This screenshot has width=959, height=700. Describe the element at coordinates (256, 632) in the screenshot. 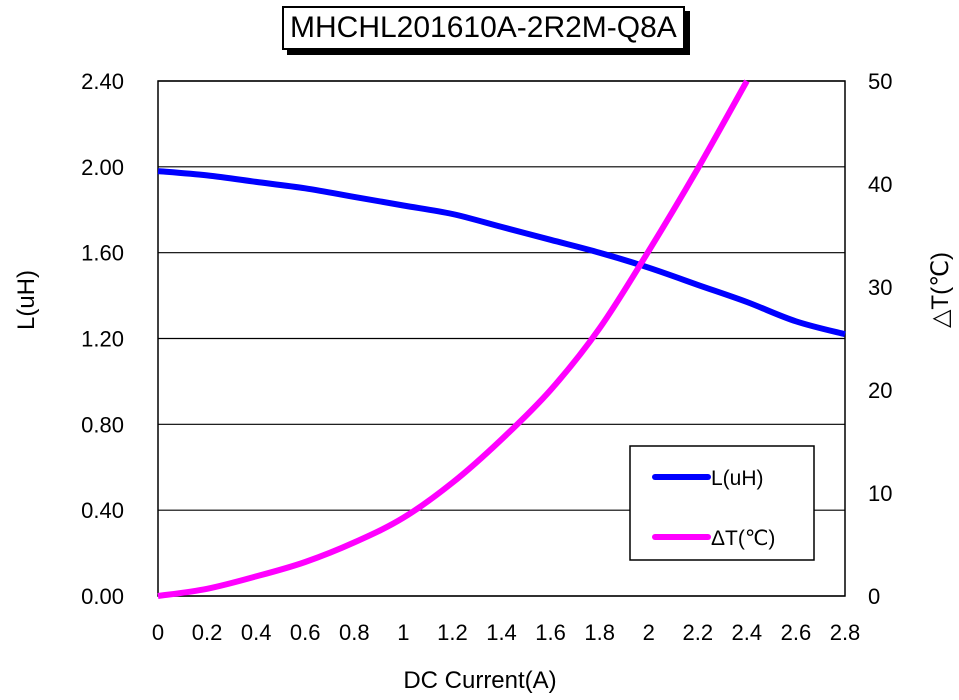

I see `x-tick-label: 0.4` at that location.